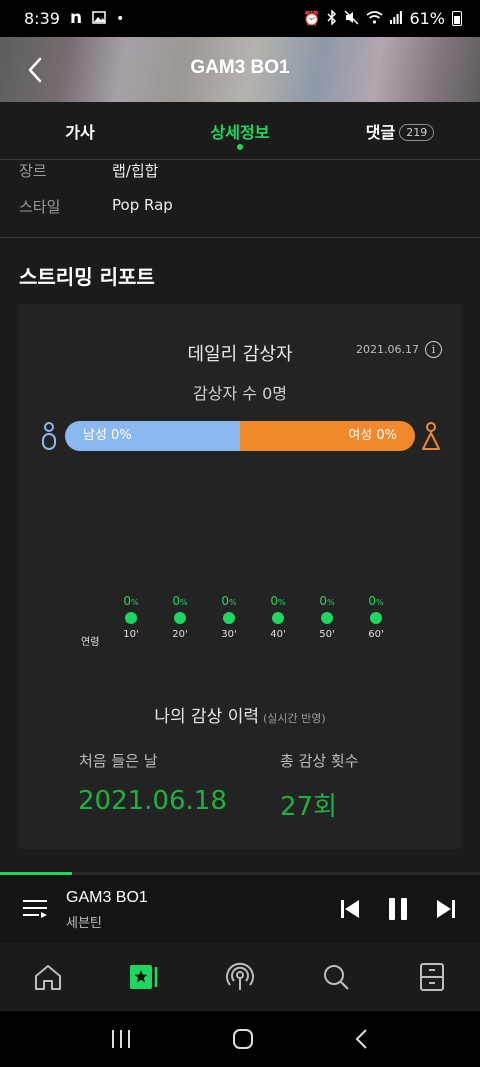  What do you see at coordinates (240, 147) in the screenshot?
I see `active-tab-indicator` at bounding box center [240, 147].